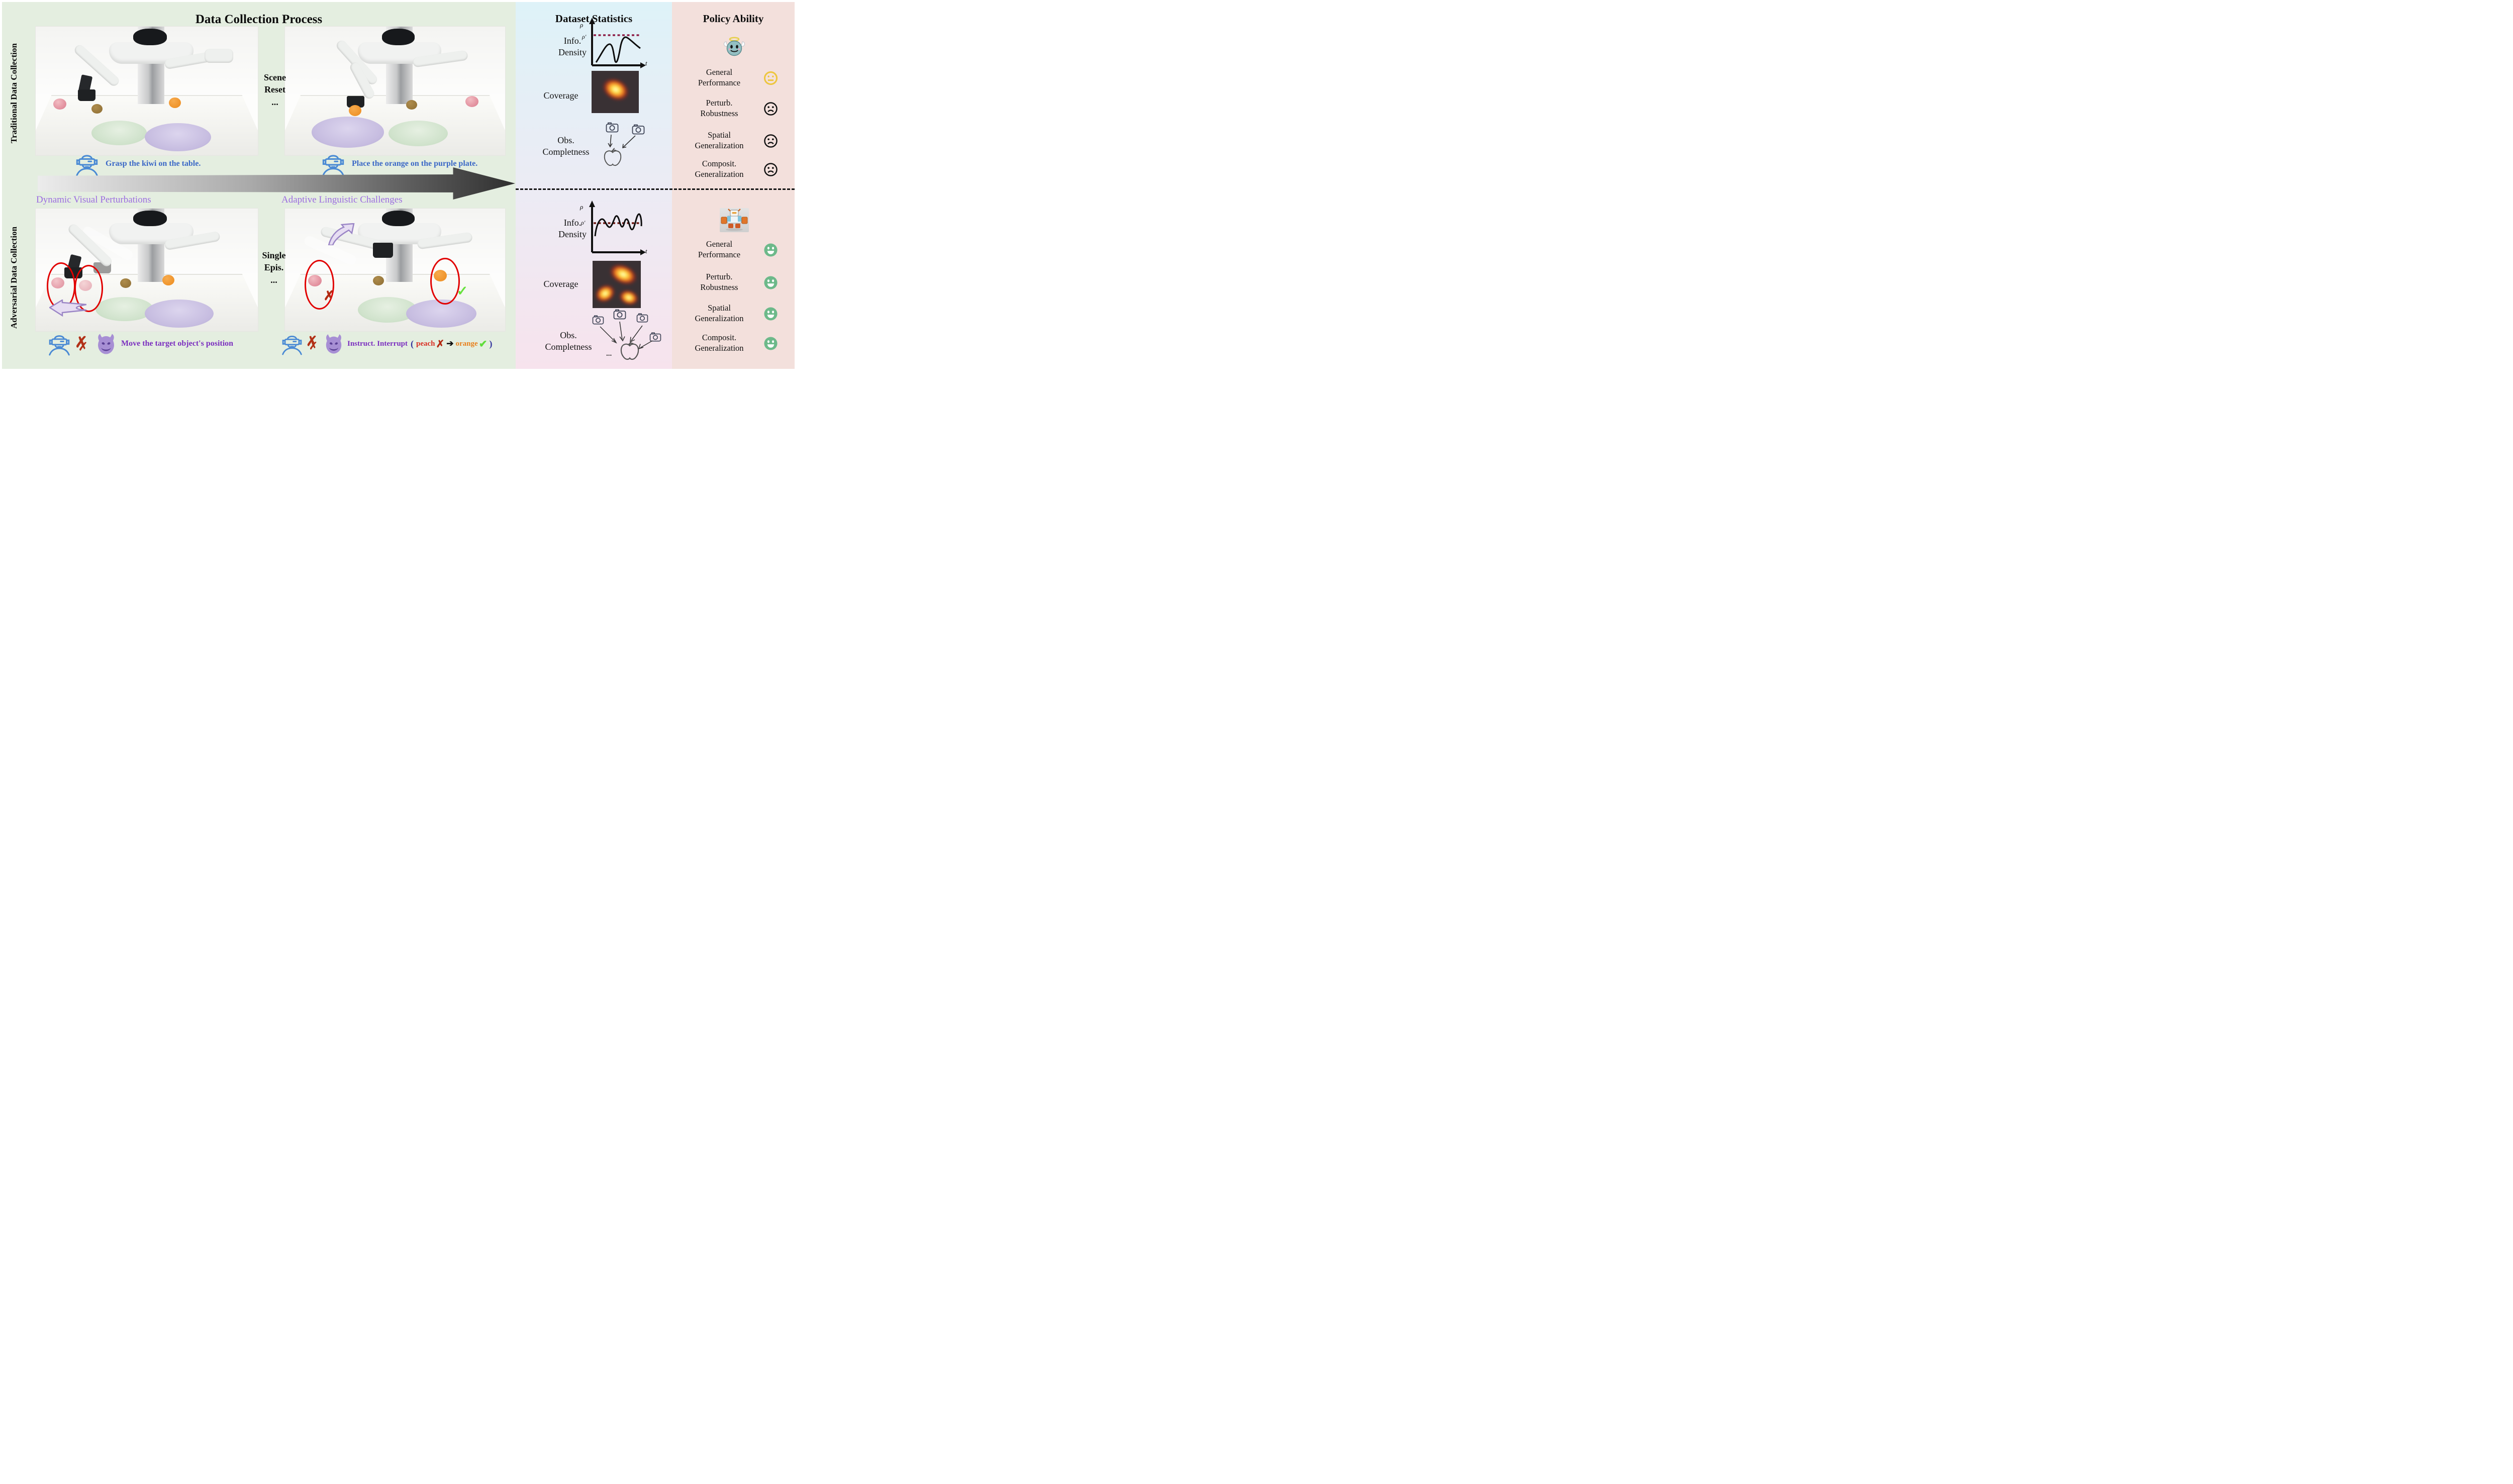 The width and height of the screenshot is (2513, 1484). Describe the element at coordinates (147, 270) in the screenshot. I see `photo-adversarial-visual` at that location.